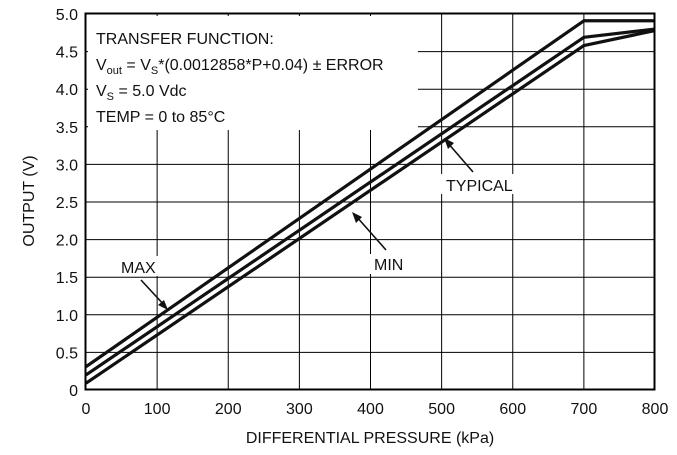 The width and height of the screenshot is (677, 455). What do you see at coordinates (157, 409) in the screenshot?
I see `x-tick-label-1: 100` at bounding box center [157, 409].